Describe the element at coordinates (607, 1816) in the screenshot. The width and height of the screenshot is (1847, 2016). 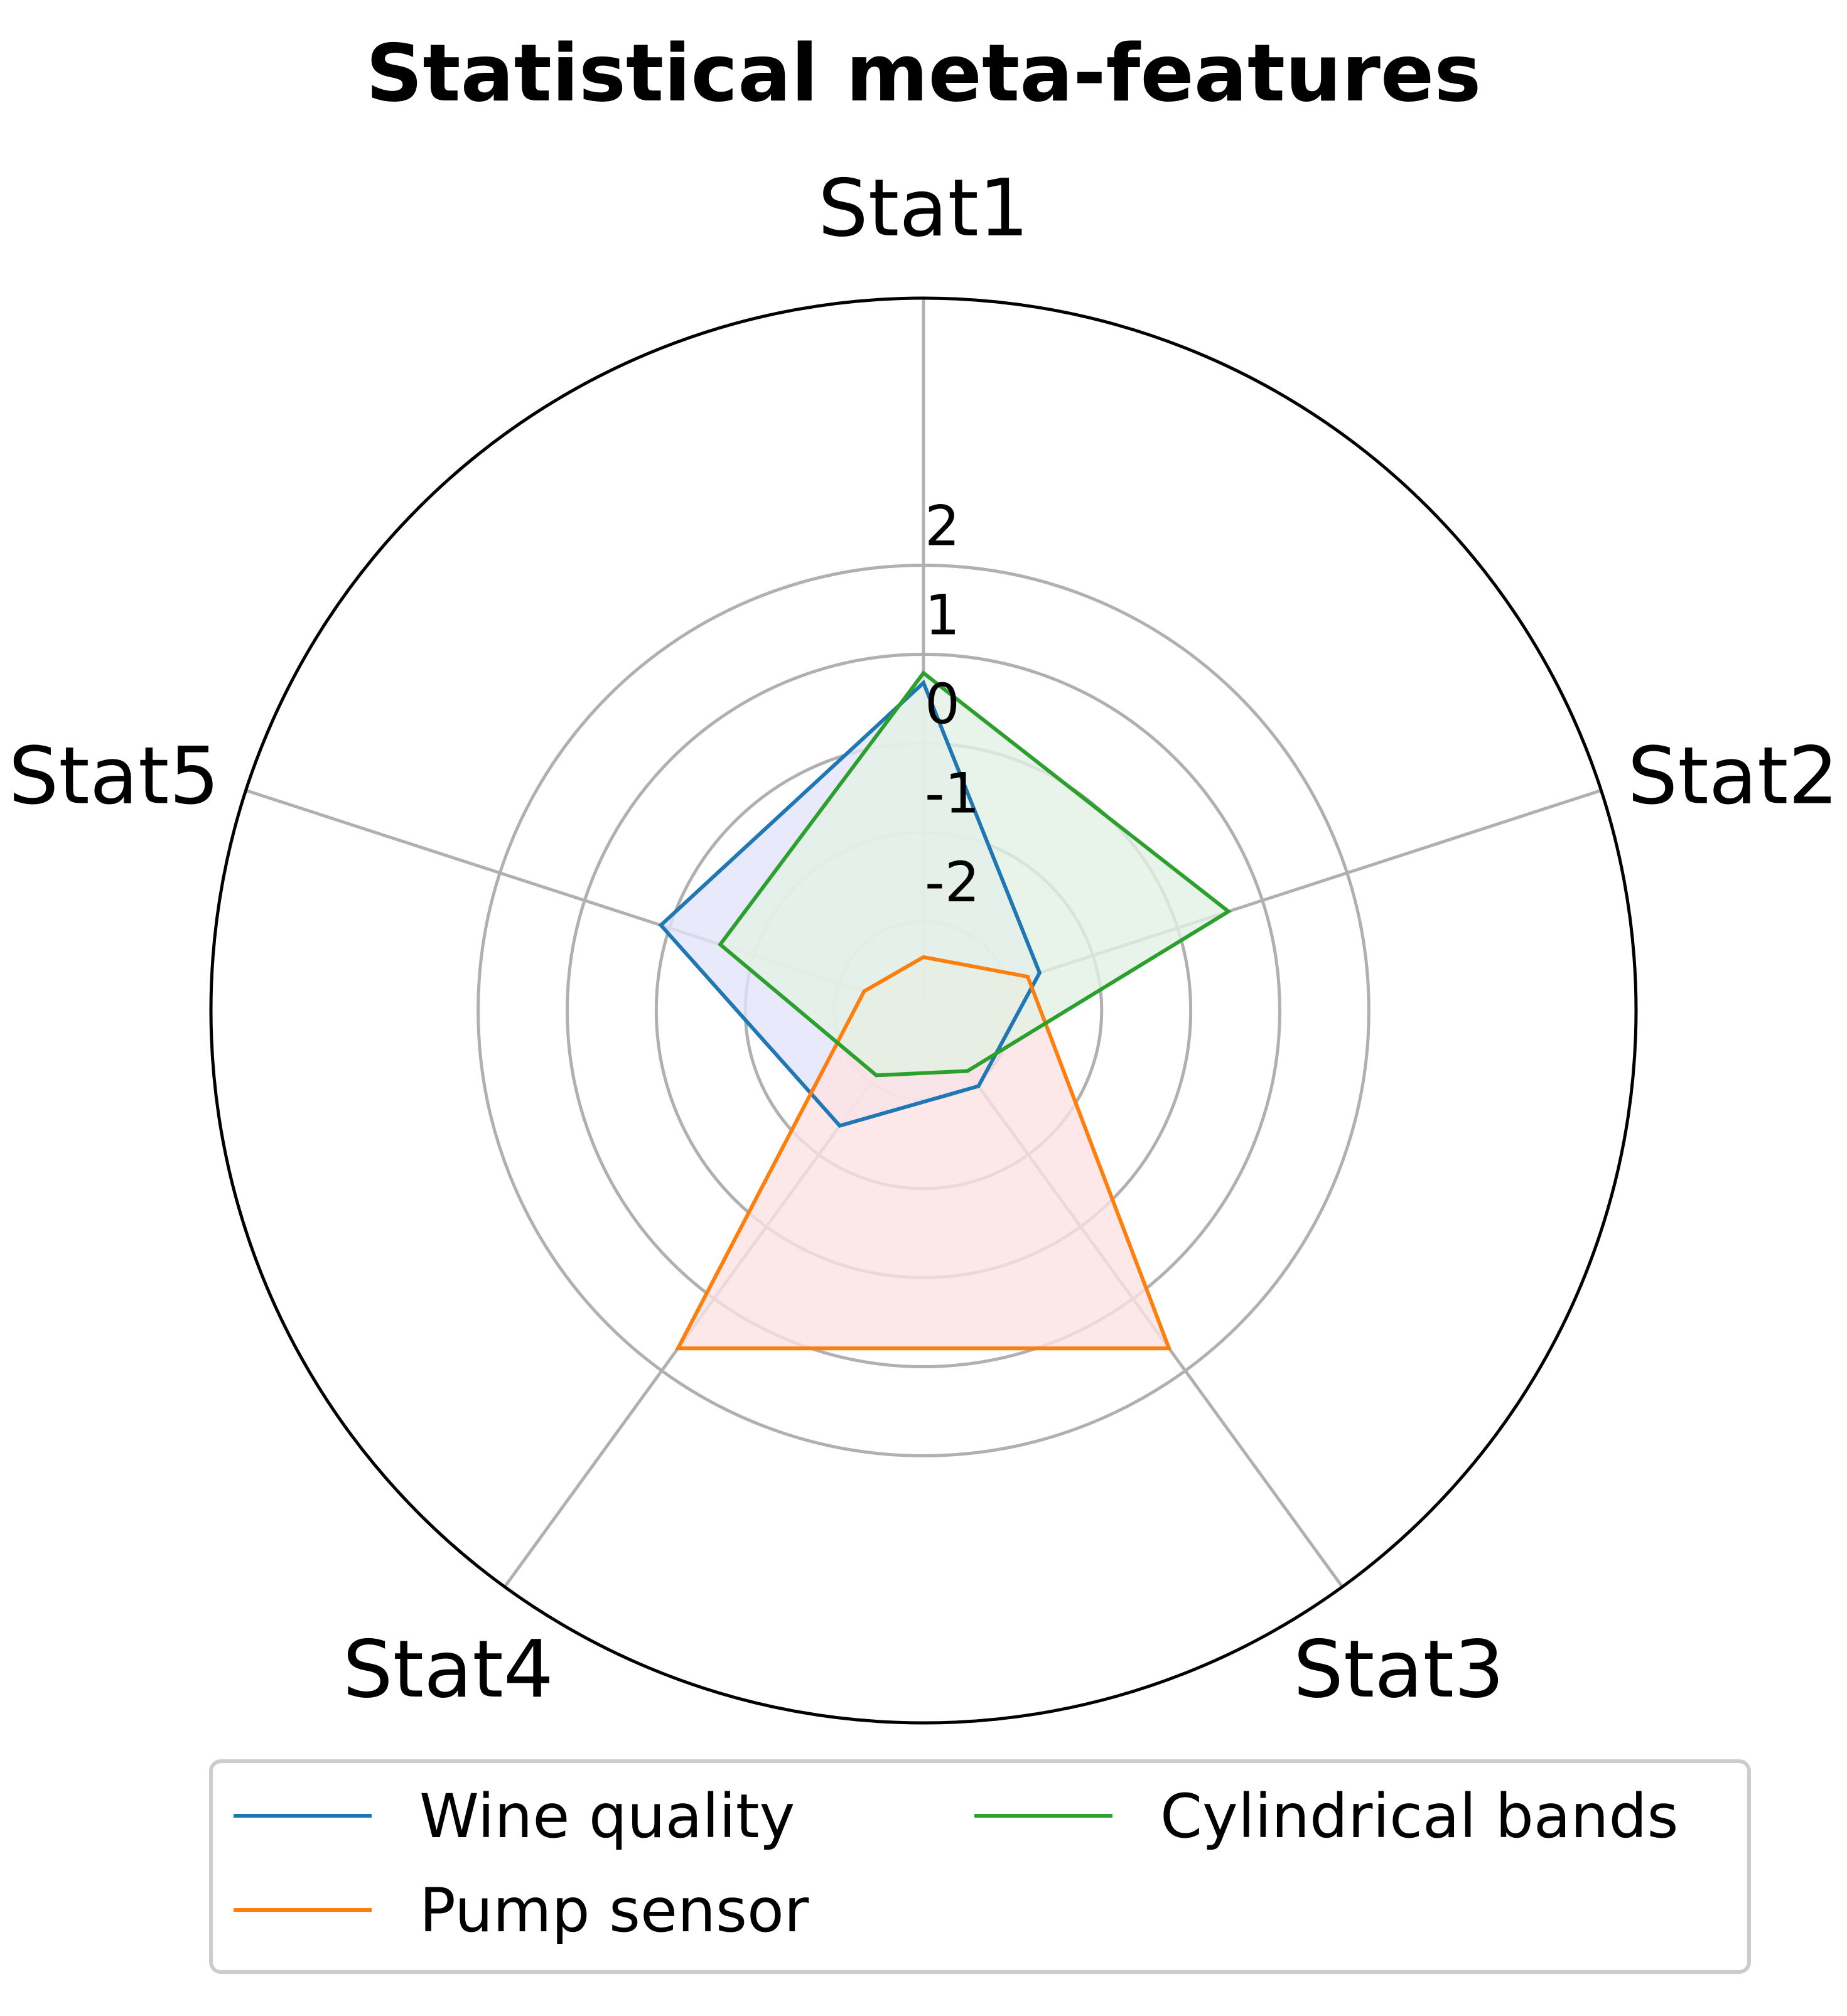
I see `legend-label-wine-quality: Wine quality` at that location.